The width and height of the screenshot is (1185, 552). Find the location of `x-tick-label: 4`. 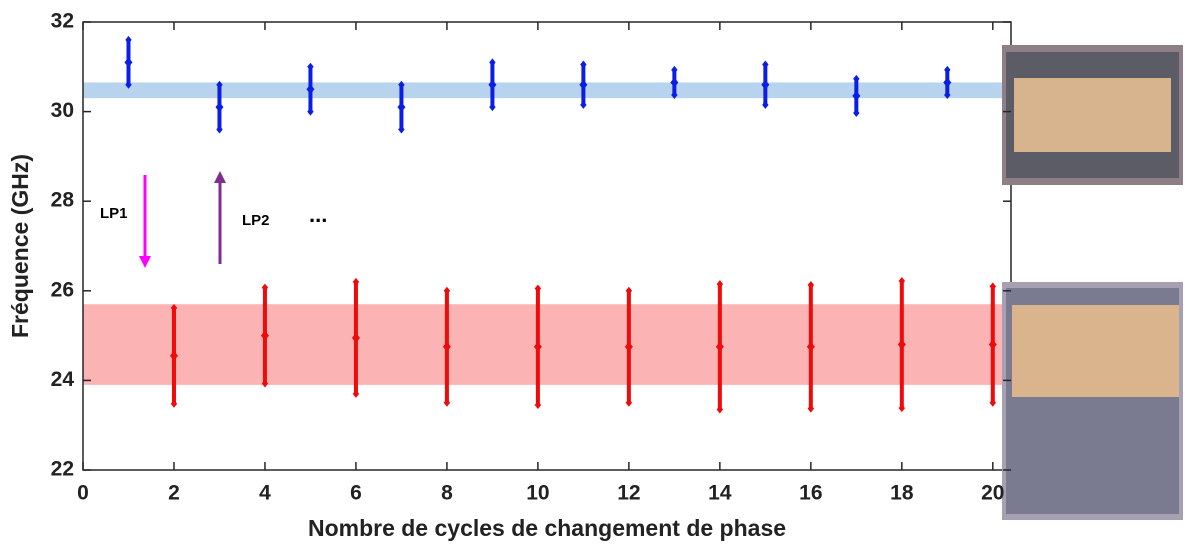

x-tick-label: 4 is located at coordinates (265, 493).